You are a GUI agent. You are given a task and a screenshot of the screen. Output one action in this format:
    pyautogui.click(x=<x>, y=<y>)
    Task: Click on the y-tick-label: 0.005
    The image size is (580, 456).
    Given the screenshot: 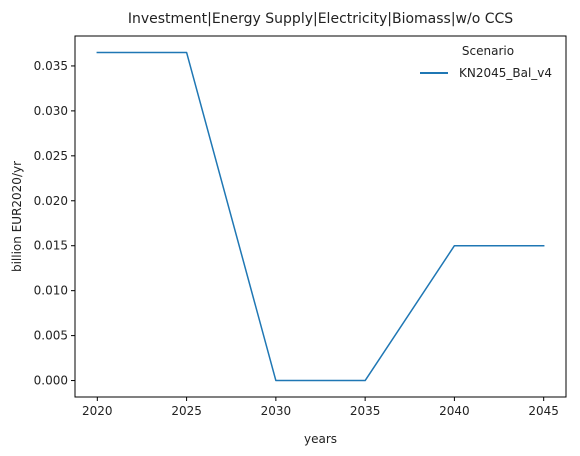 What is the action you would take?
    pyautogui.click(x=51, y=336)
    